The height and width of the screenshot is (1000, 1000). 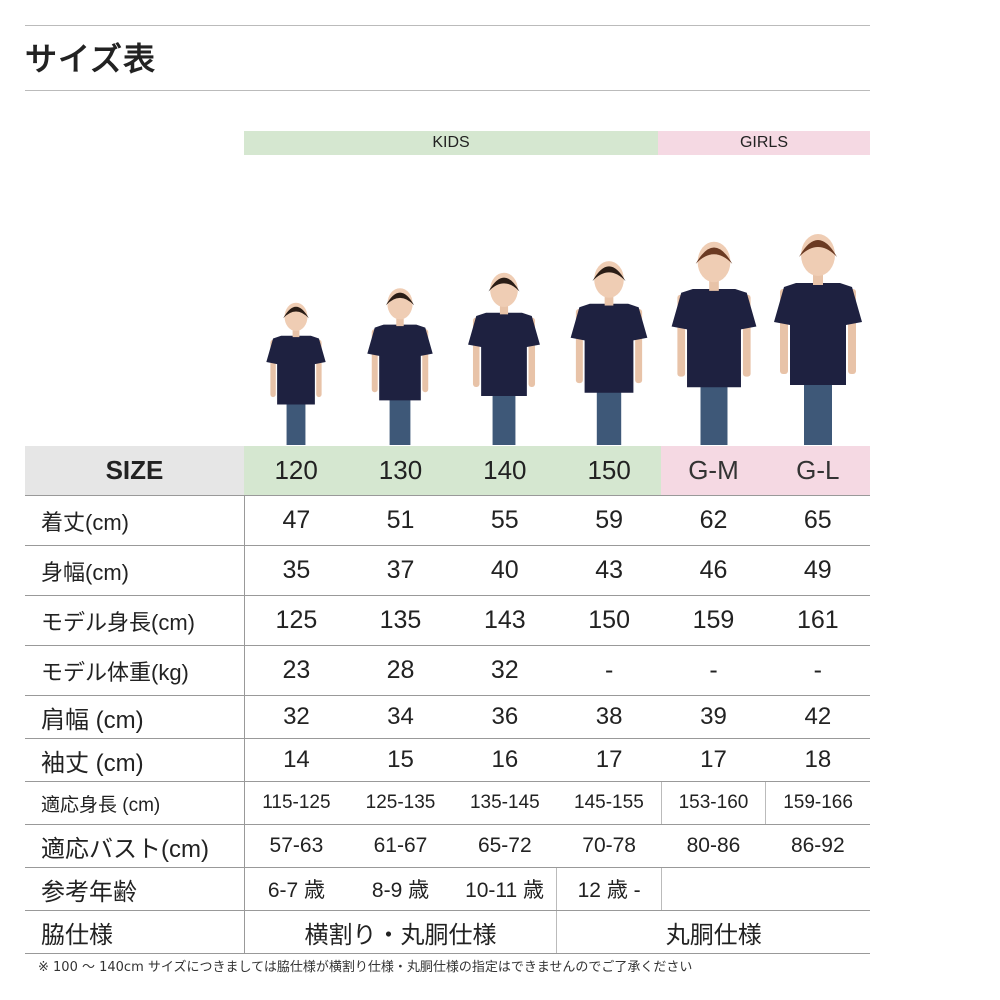 I want to click on cell-value: 57-63, so click(x=296, y=846).